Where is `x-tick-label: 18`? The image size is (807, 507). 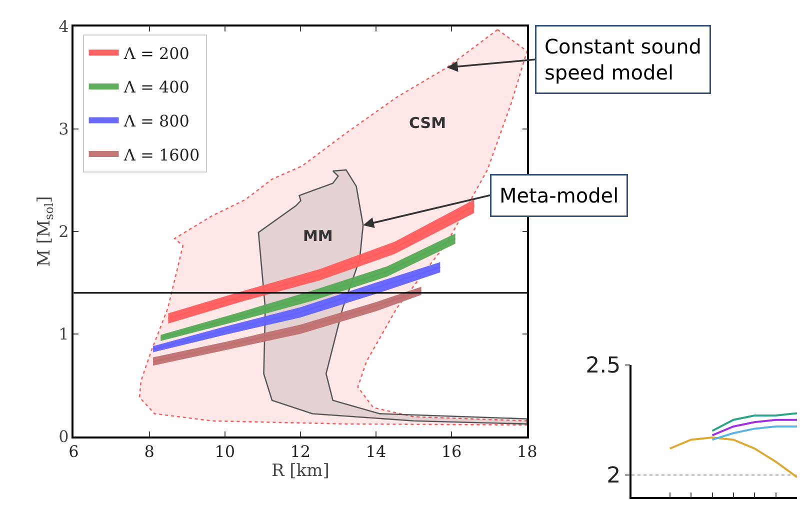
x-tick-label: 18 is located at coordinates (527, 452).